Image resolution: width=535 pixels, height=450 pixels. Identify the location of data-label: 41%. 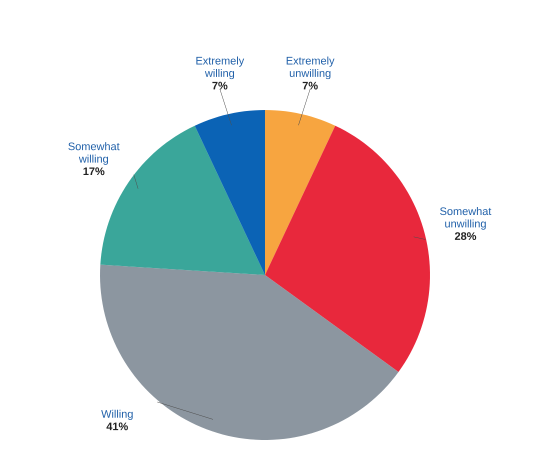
(117, 426).